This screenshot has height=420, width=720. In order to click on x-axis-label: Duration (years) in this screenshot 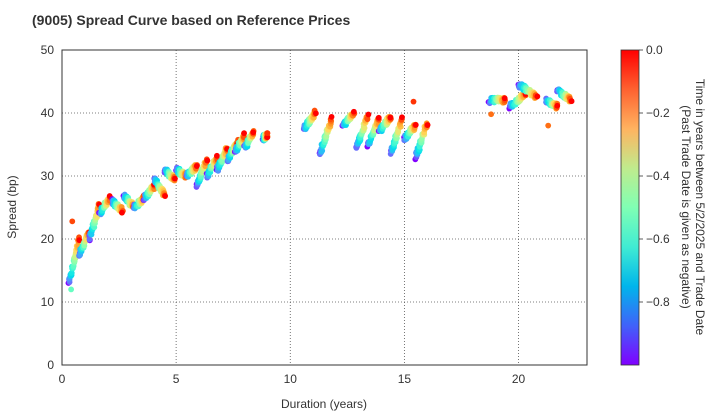, I will do `click(324, 404)`.